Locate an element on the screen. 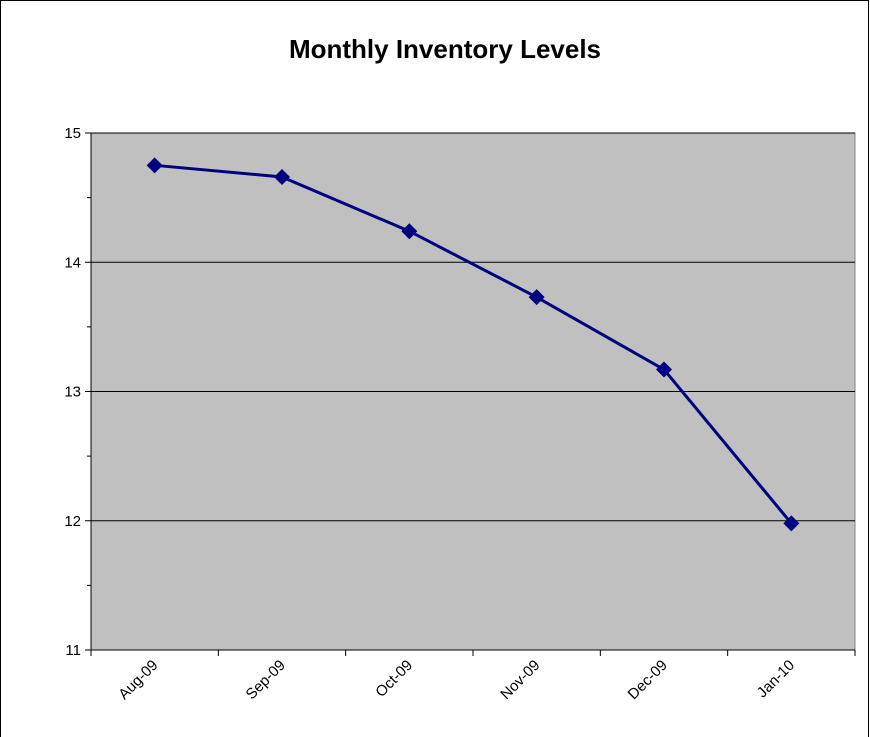 This screenshot has width=870, height=737. y-tick-label: 11 is located at coordinates (73, 650).